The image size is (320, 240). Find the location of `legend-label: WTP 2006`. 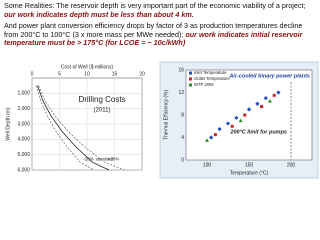

legend-label: WTP 2006 is located at coordinates (204, 84).